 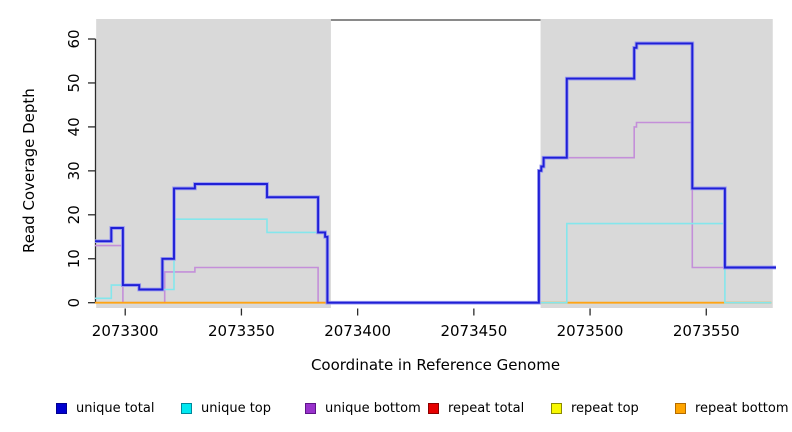 I want to click on legend-label: repeat top, so click(x=605, y=408).